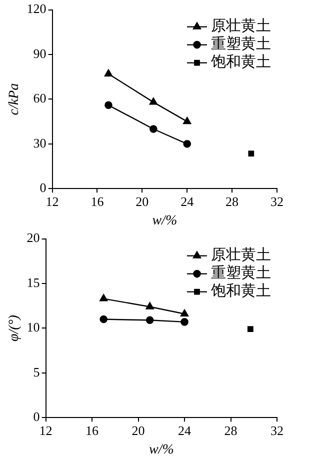  I want to click on y-axis-title: c/kPa, so click(14, 99).